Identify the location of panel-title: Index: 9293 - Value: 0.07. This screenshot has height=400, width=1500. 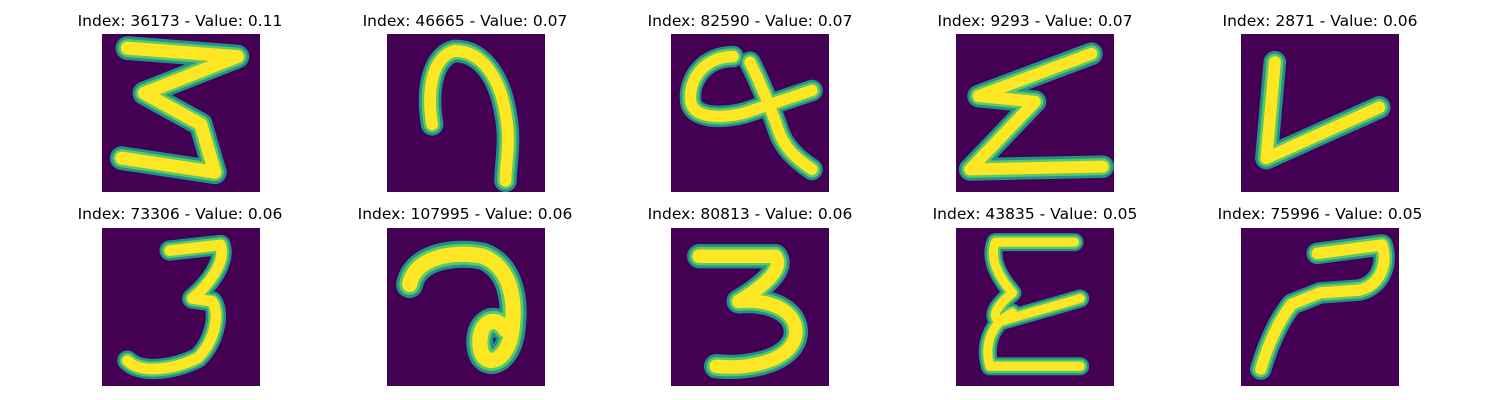
(1035, 21).